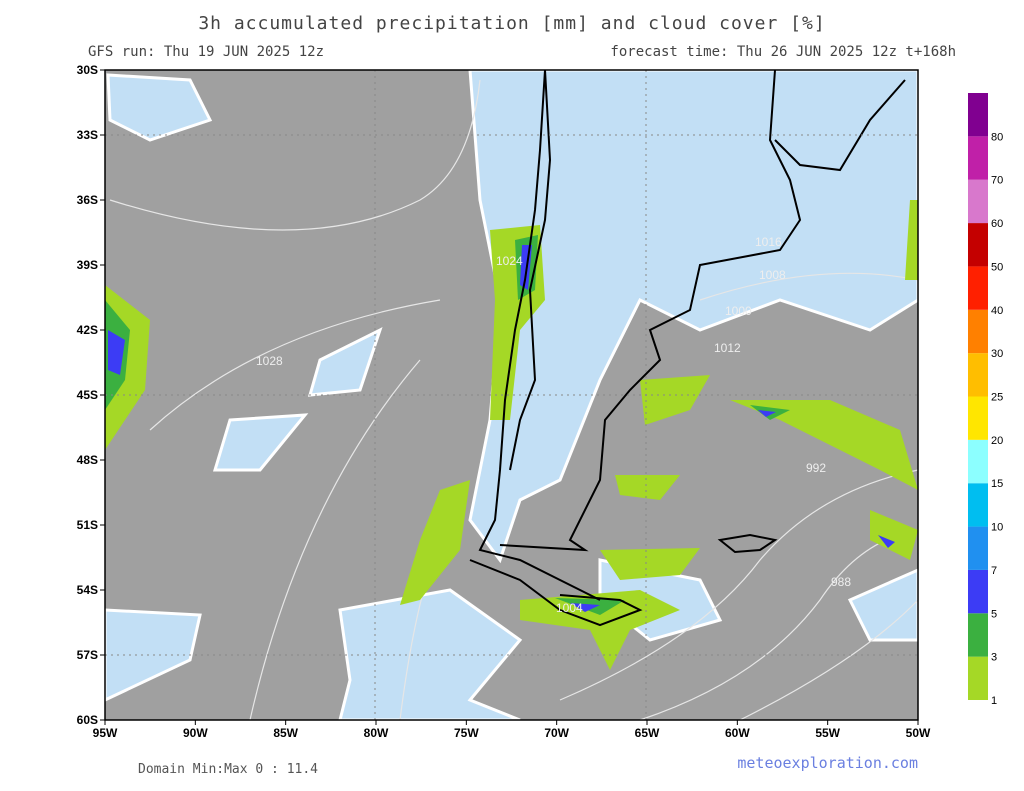 Image resolution: width=1024 pixels, height=791 pixels. I want to click on lon-label: 50W, so click(918, 733).